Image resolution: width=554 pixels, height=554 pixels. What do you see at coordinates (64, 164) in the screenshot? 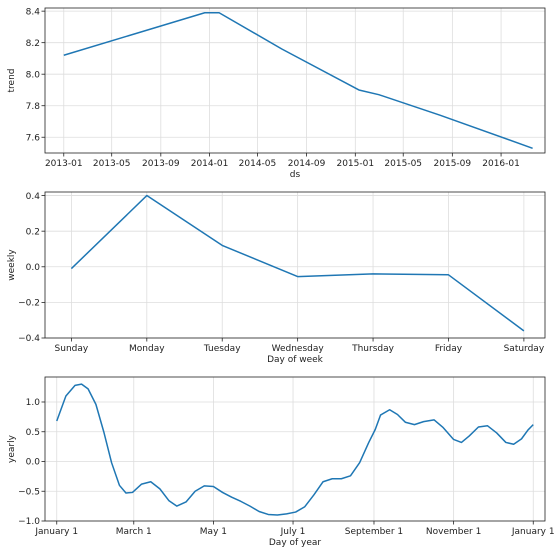
I see `x-tick-label: 2013-01` at bounding box center [64, 164].